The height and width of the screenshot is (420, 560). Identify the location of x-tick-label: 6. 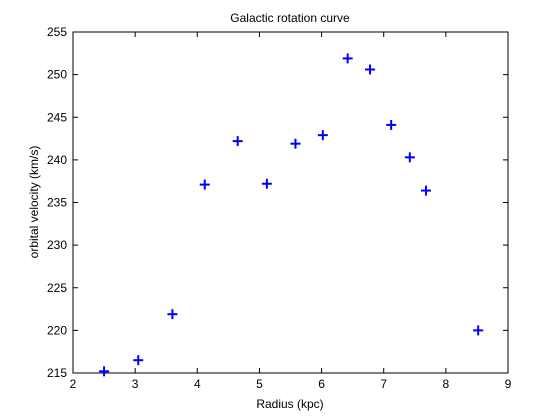
(321, 384).